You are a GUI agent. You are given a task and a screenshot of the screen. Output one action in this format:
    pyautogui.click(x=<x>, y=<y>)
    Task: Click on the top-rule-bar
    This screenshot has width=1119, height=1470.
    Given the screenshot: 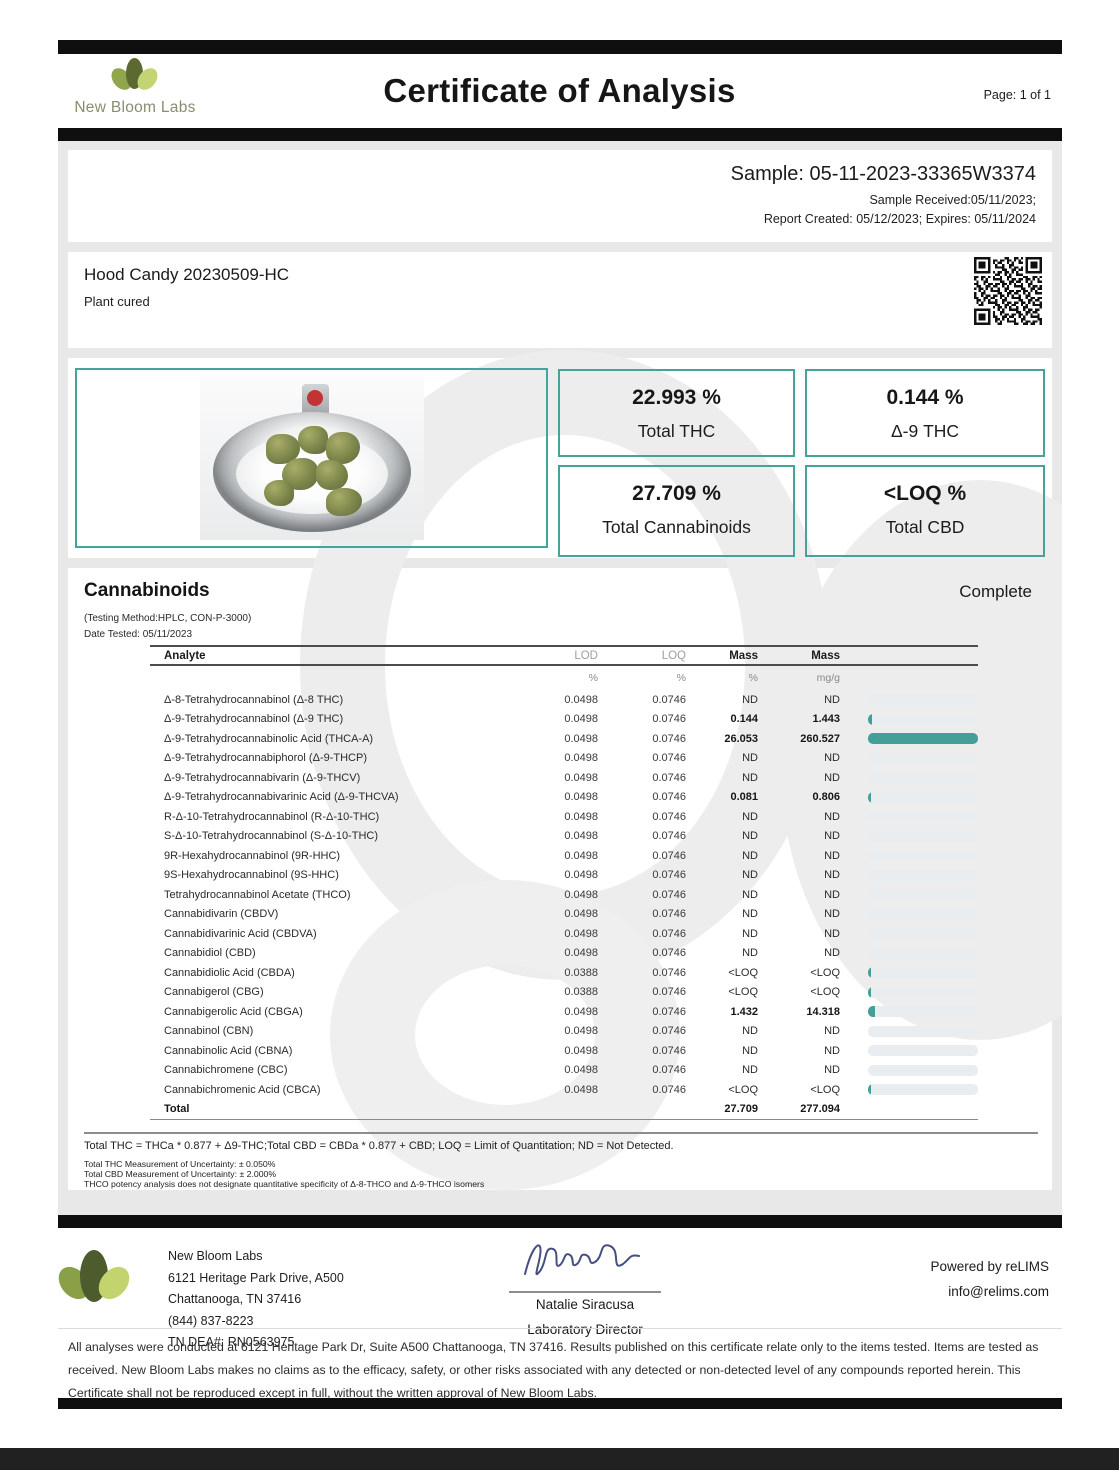 What is the action you would take?
    pyautogui.click(x=560, y=47)
    